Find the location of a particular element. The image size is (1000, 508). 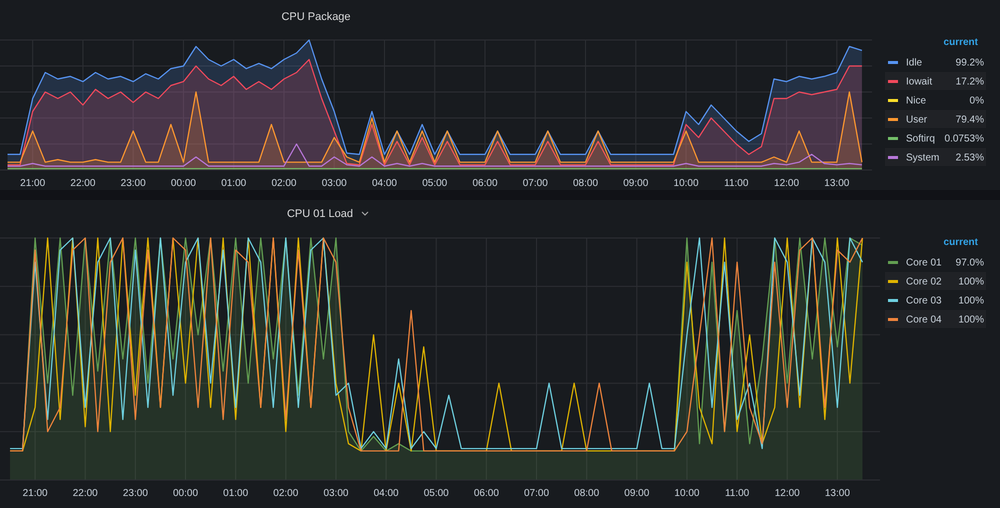

chart-title: CPU Package is located at coordinates (316, 17).